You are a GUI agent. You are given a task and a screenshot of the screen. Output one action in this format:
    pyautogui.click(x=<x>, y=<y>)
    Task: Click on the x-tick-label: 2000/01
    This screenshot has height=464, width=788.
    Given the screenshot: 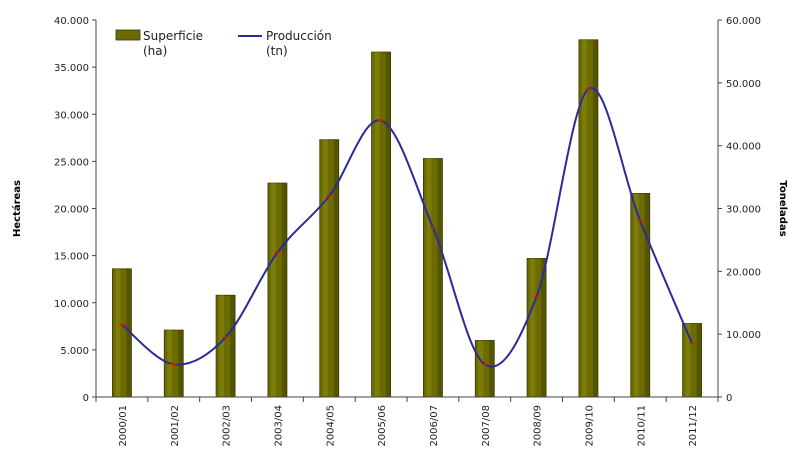 What is the action you would take?
    pyautogui.click(x=123, y=426)
    